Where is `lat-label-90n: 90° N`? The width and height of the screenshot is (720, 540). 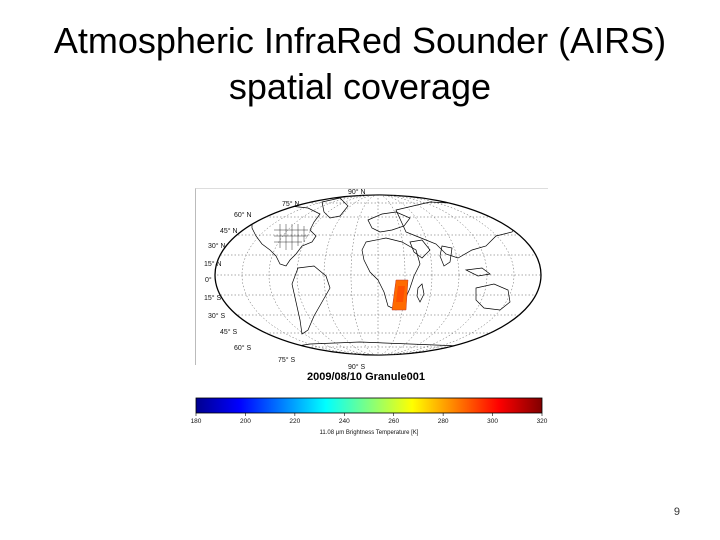
lat-label-90n: 90° N is located at coordinates (357, 192).